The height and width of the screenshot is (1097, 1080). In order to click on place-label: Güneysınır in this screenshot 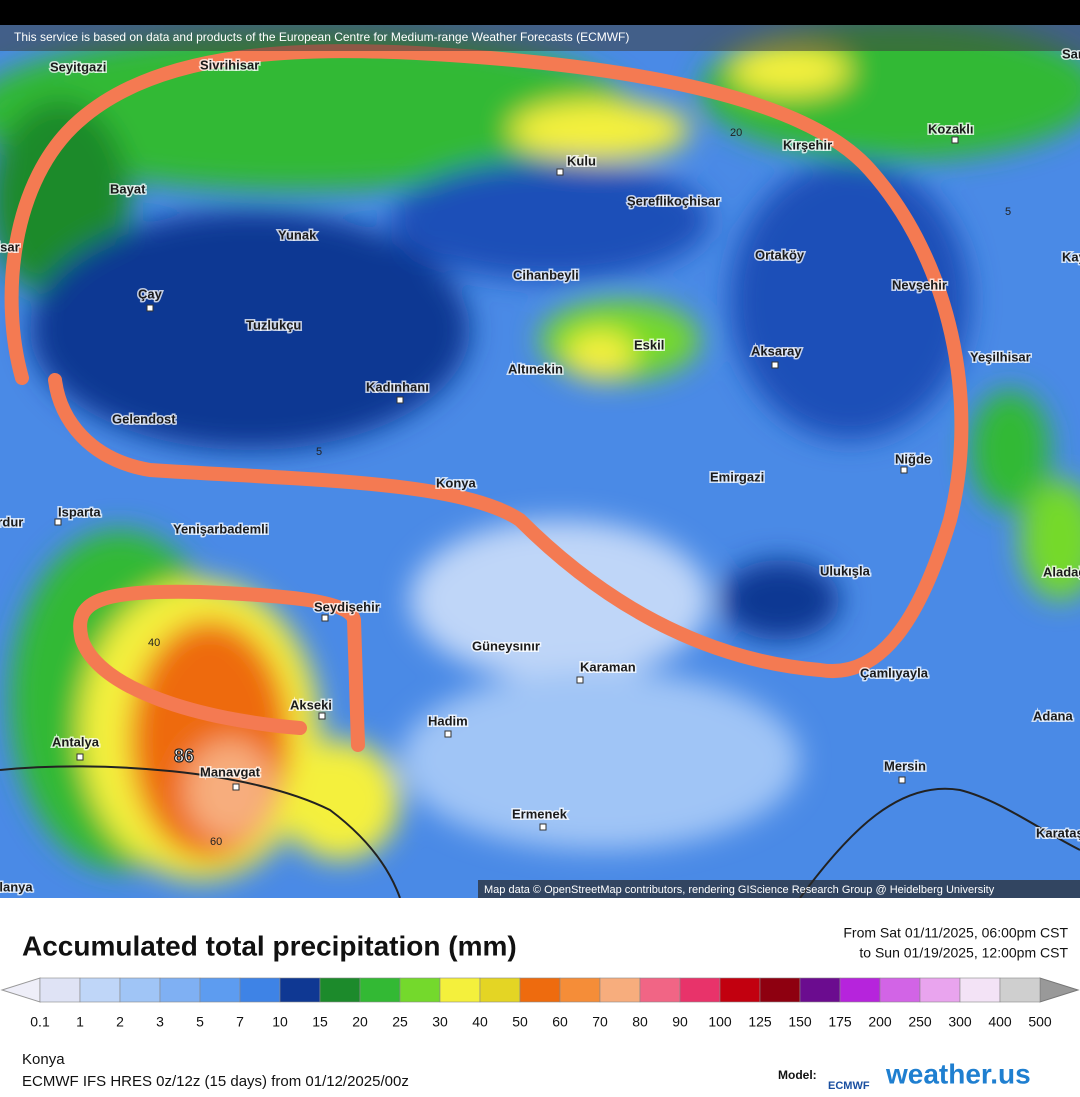, I will do `click(506, 645)`.